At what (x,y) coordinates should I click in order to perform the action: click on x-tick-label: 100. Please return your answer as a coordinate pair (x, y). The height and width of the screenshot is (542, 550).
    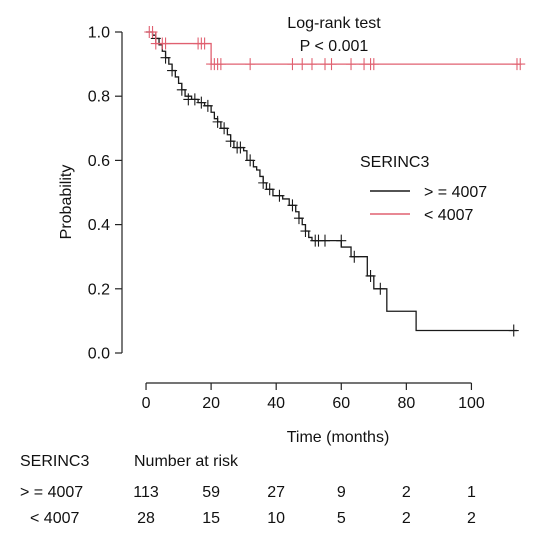
    Looking at the image, I should click on (471, 403).